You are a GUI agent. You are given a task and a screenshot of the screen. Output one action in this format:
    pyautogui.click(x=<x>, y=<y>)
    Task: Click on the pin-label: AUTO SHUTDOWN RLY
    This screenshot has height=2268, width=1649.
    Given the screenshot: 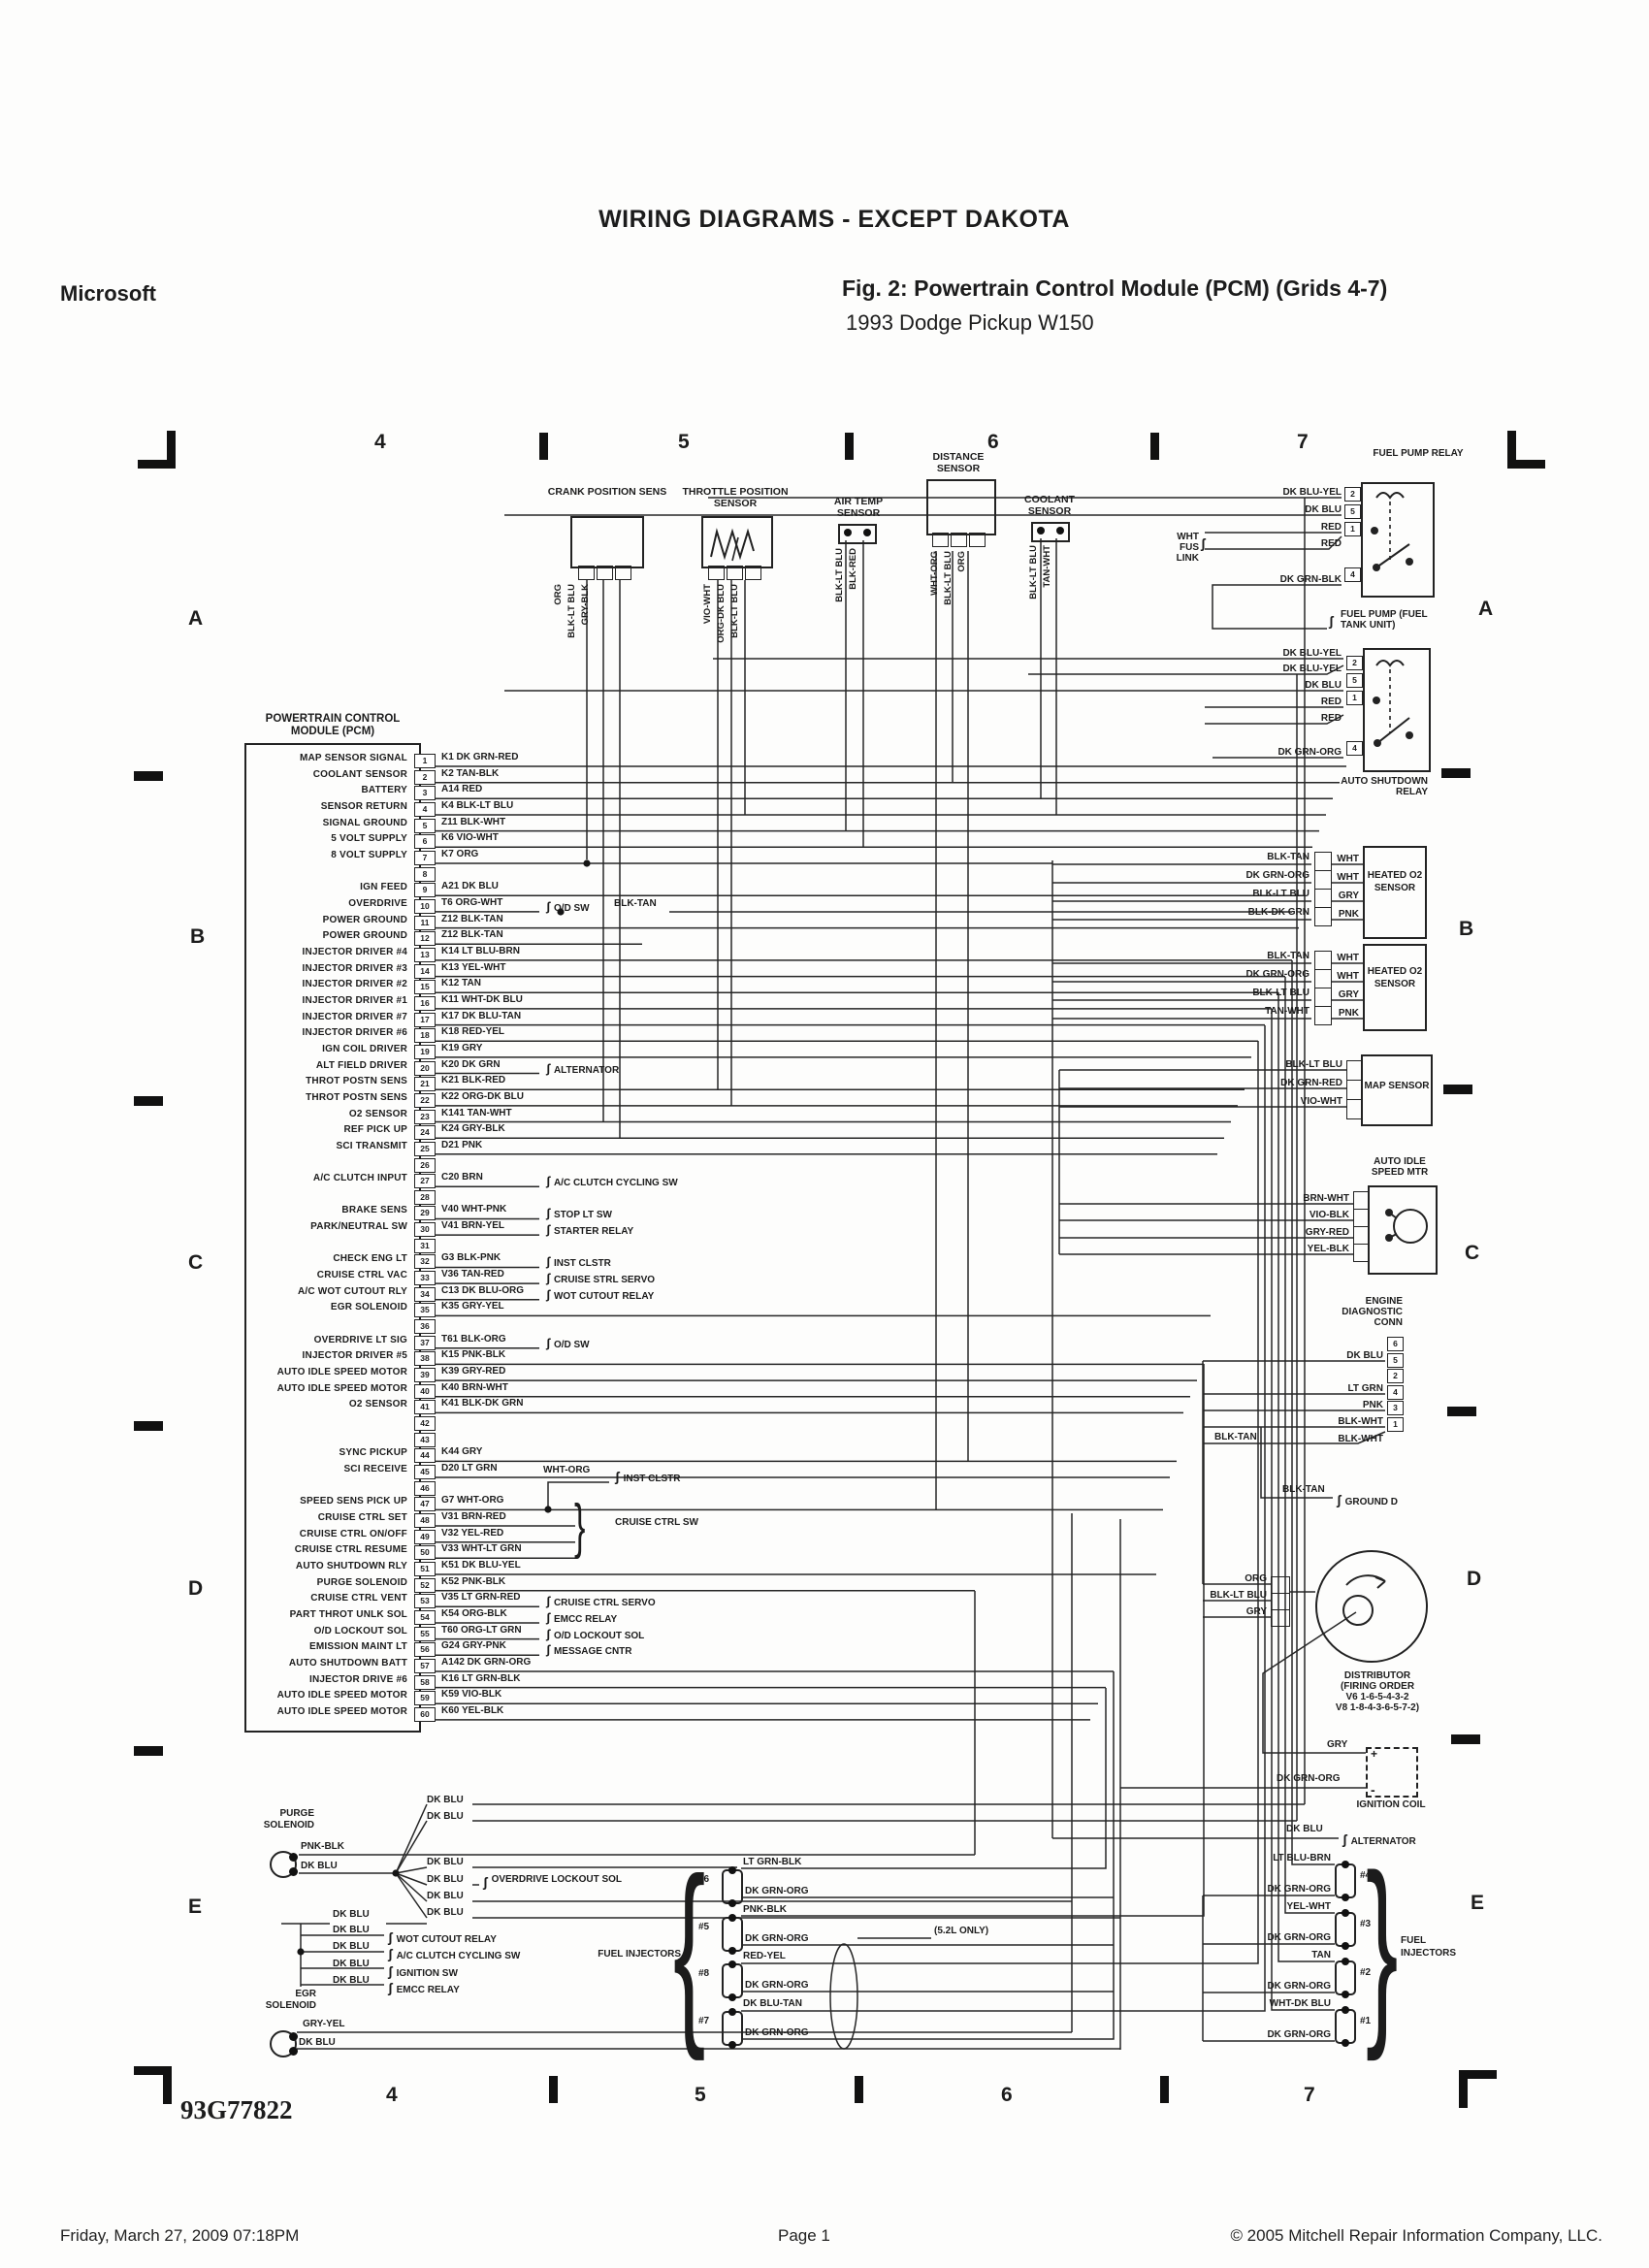 What is the action you would take?
    pyautogui.click(x=351, y=1566)
    